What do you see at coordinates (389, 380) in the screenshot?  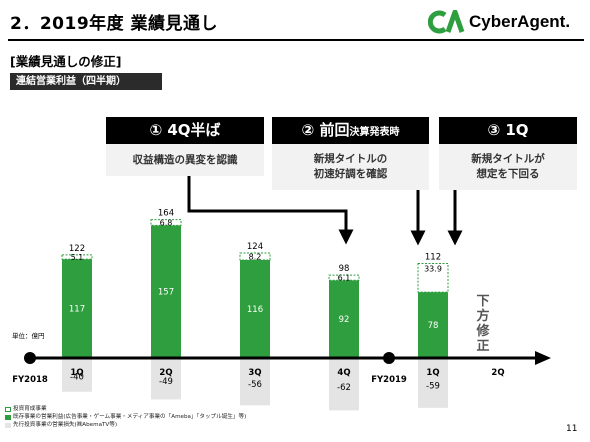 I see `year-label: FY2019` at bounding box center [389, 380].